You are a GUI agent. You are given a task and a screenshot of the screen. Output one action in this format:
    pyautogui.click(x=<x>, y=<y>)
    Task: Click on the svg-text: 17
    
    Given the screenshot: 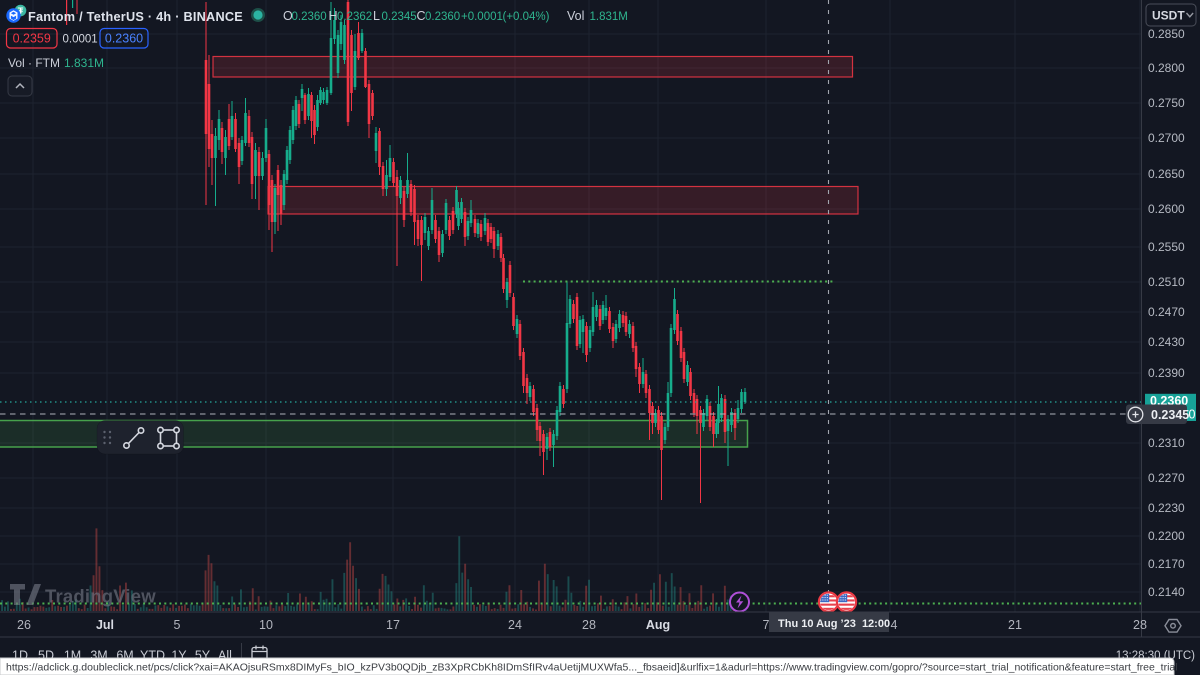 What is the action you would take?
    pyautogui.click(x=393, y=625)
    